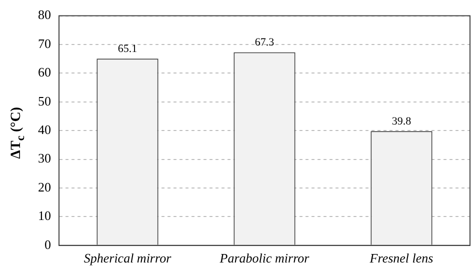  Describe the element at coordinates (47, 244) in the screenshot. I see `y-tick-label: 0` at that location.